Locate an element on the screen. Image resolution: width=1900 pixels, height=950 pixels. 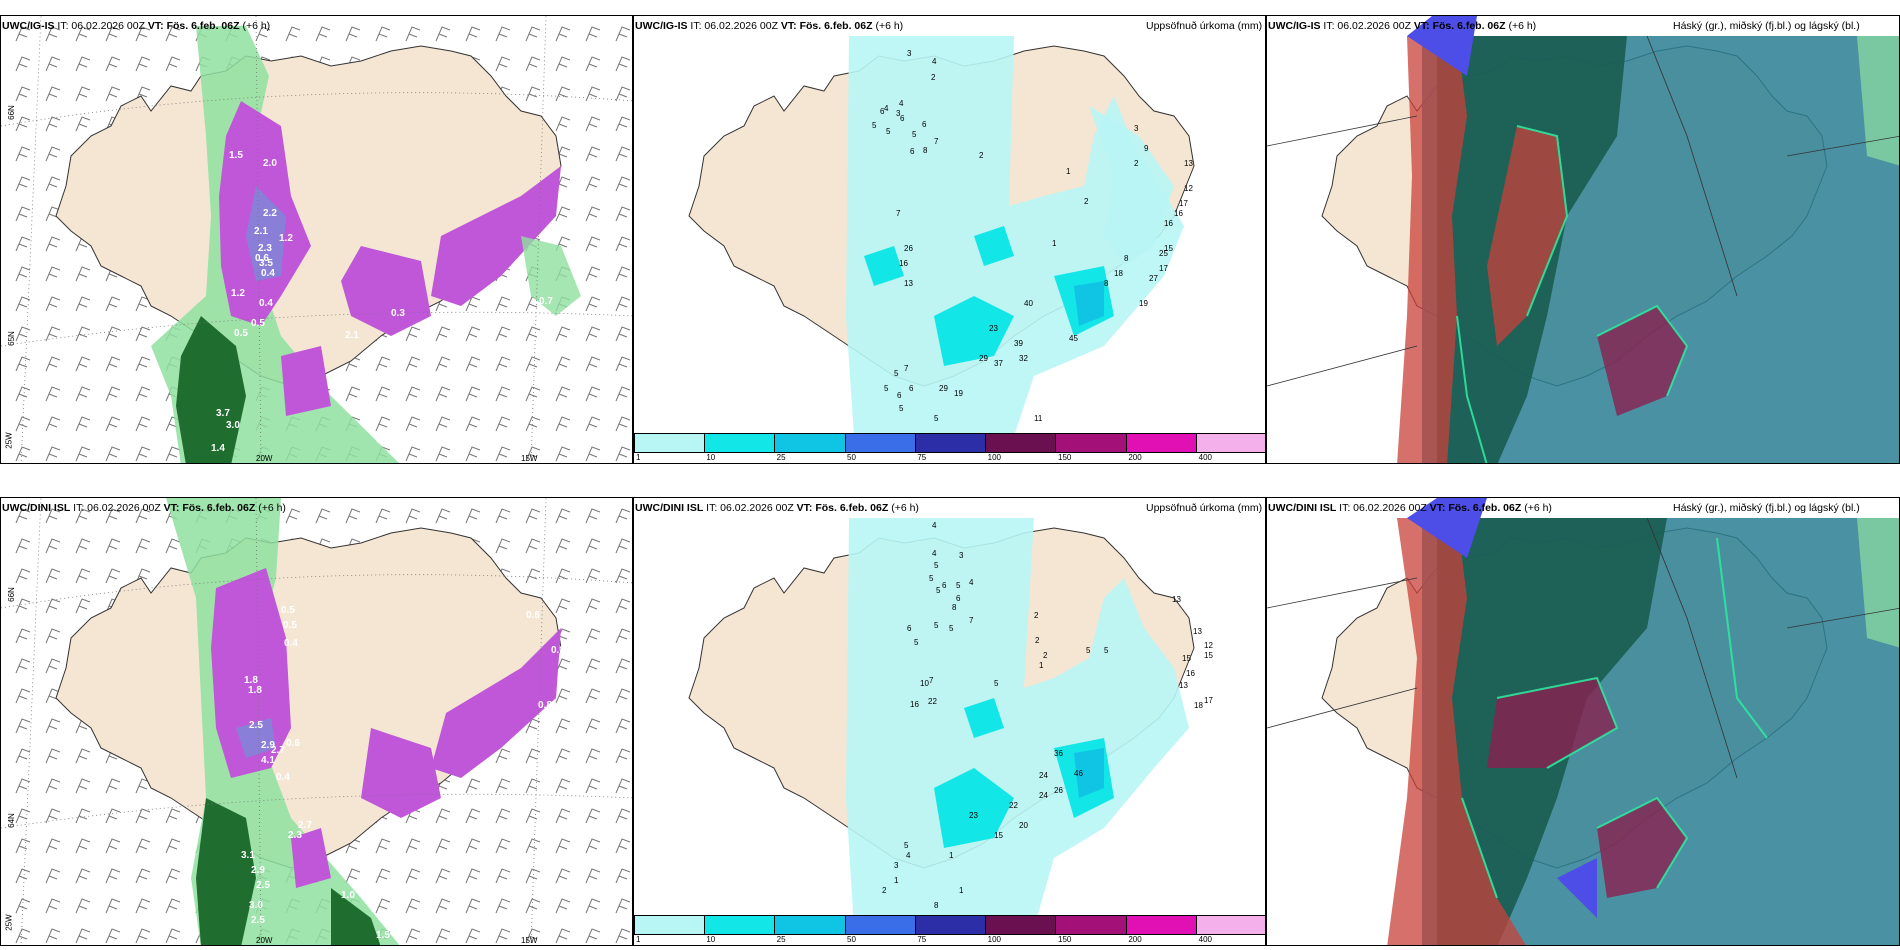
colorbar-tick-label: 25 is located at coordinates (781, 457).